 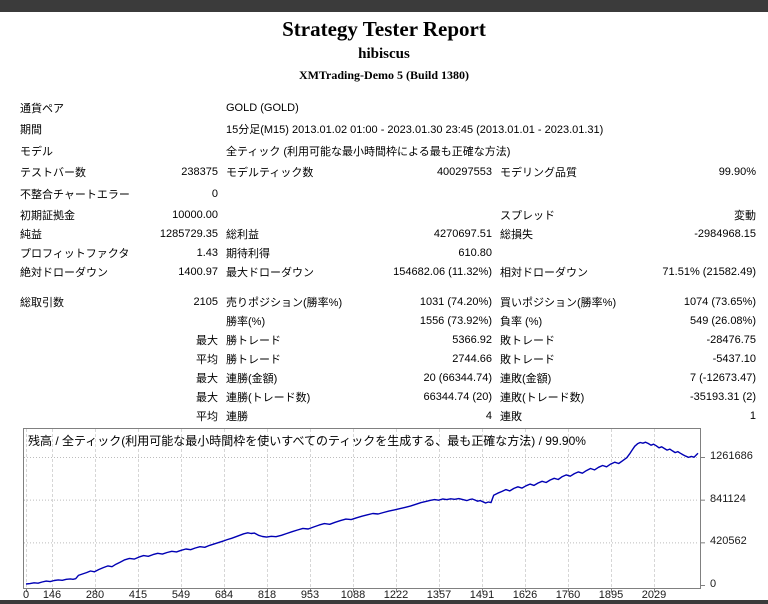 I want to click on x-axis-label: 146, so click(x=52, y=595).